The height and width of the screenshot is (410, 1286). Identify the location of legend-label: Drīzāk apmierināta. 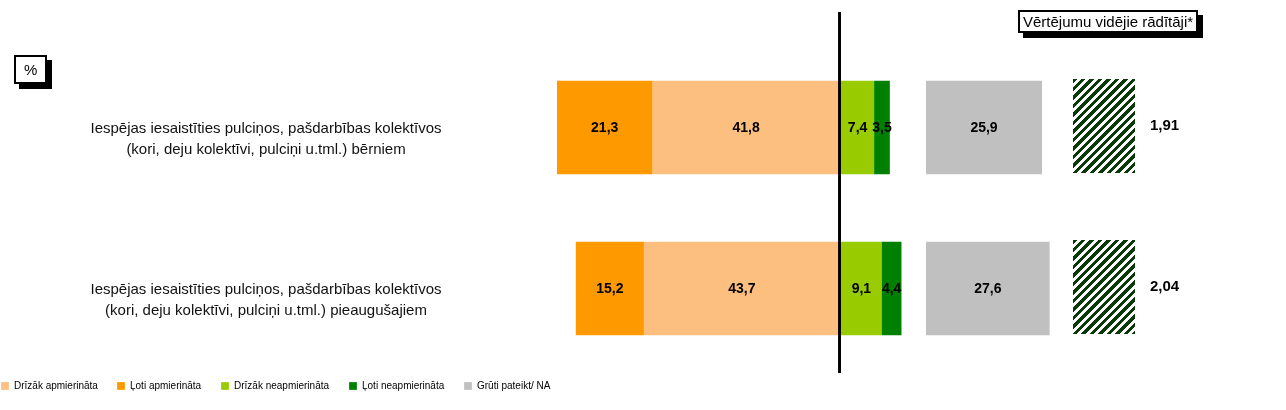
(56, 385).